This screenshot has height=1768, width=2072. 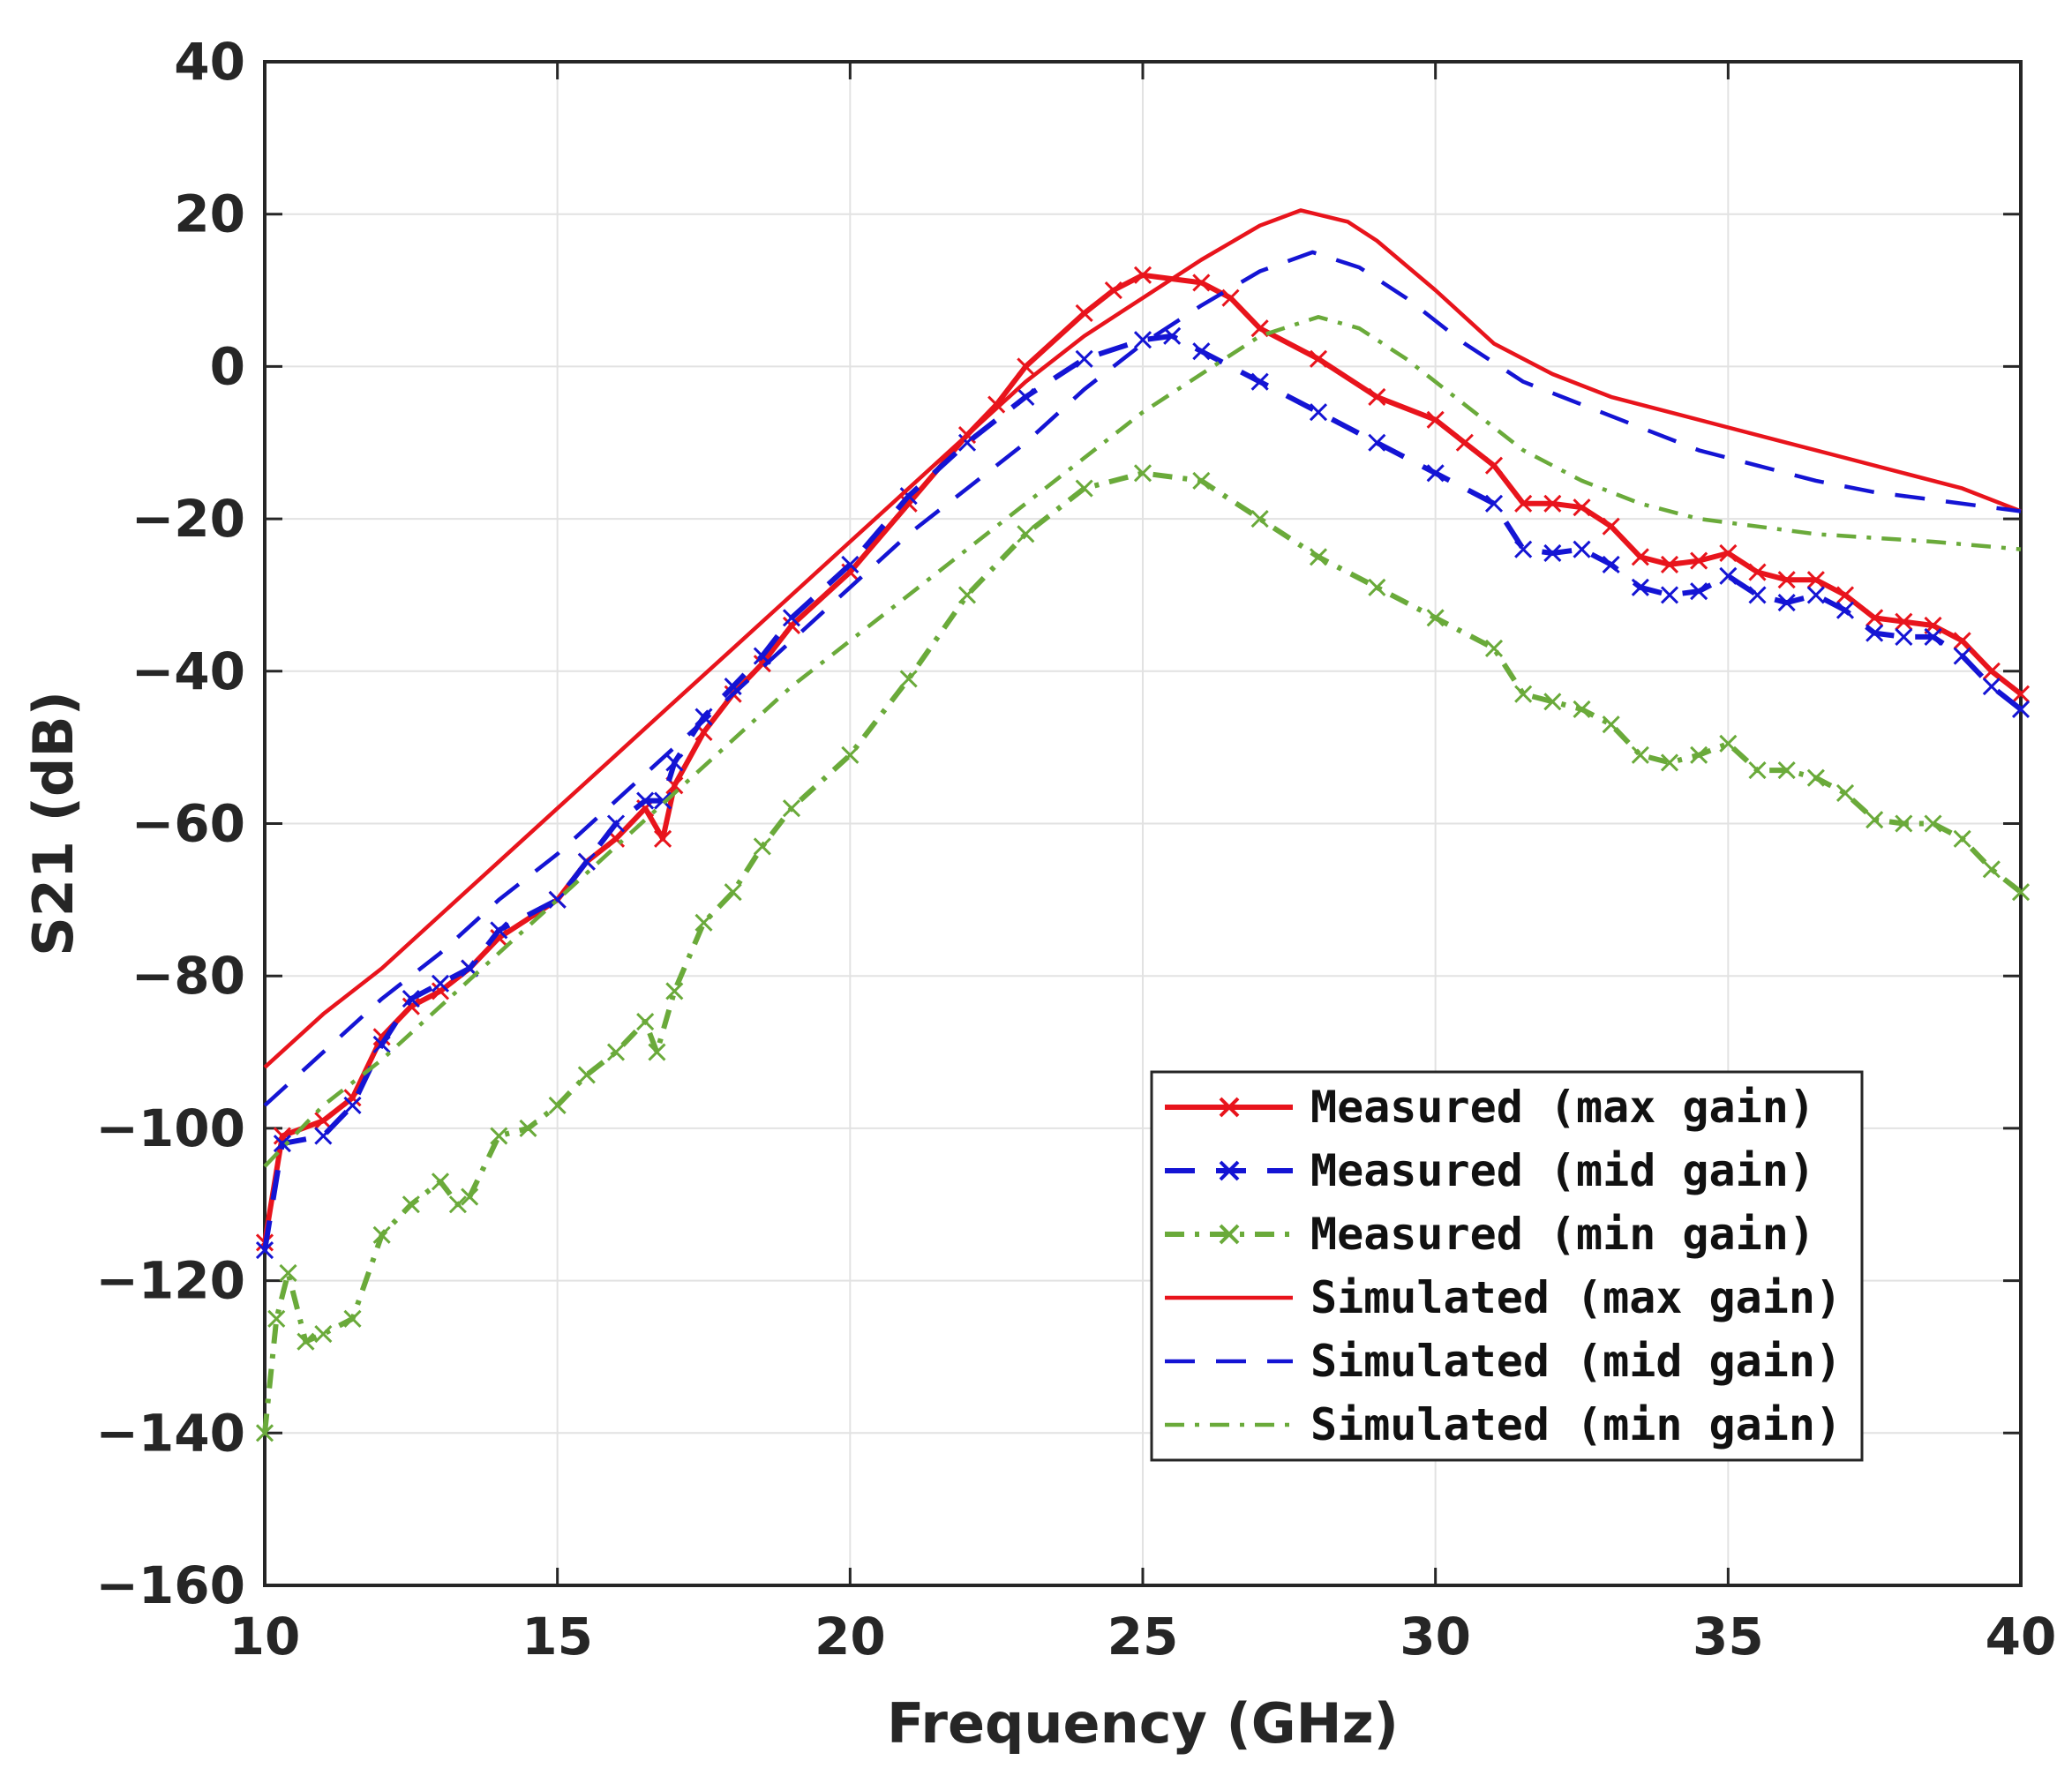 I want to click on x-tick-label: 10, so click(x=265, y=1637).